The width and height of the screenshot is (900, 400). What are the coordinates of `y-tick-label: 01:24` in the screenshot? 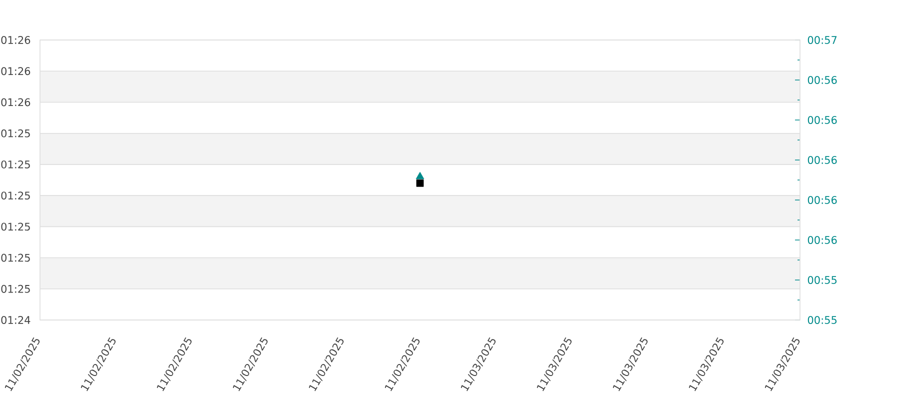 It's located at (15, 320).